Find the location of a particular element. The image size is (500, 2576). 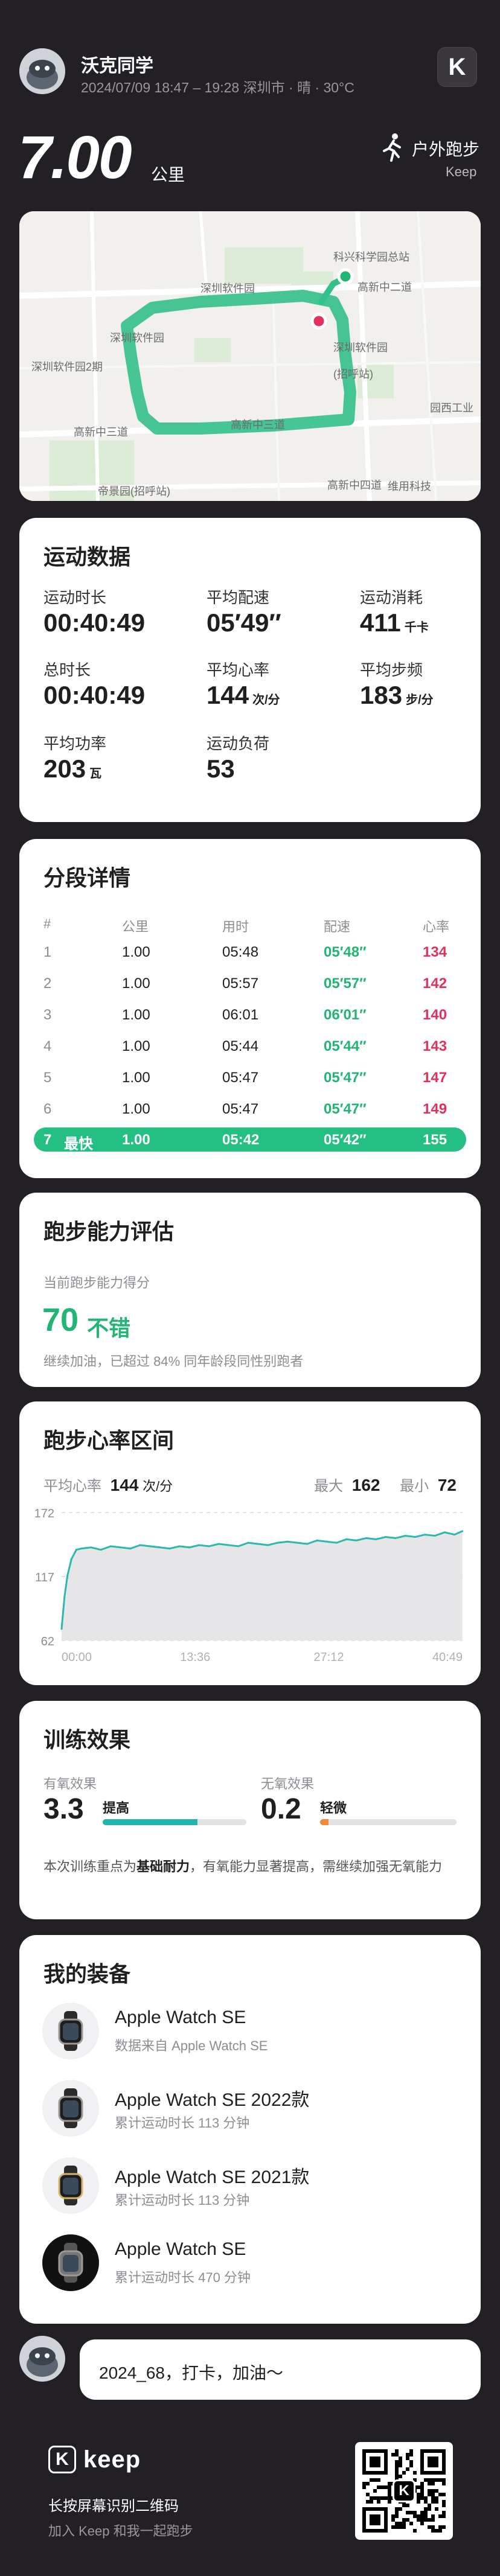

stat-label: 运动消耗 is located at coordinates (391, 597).